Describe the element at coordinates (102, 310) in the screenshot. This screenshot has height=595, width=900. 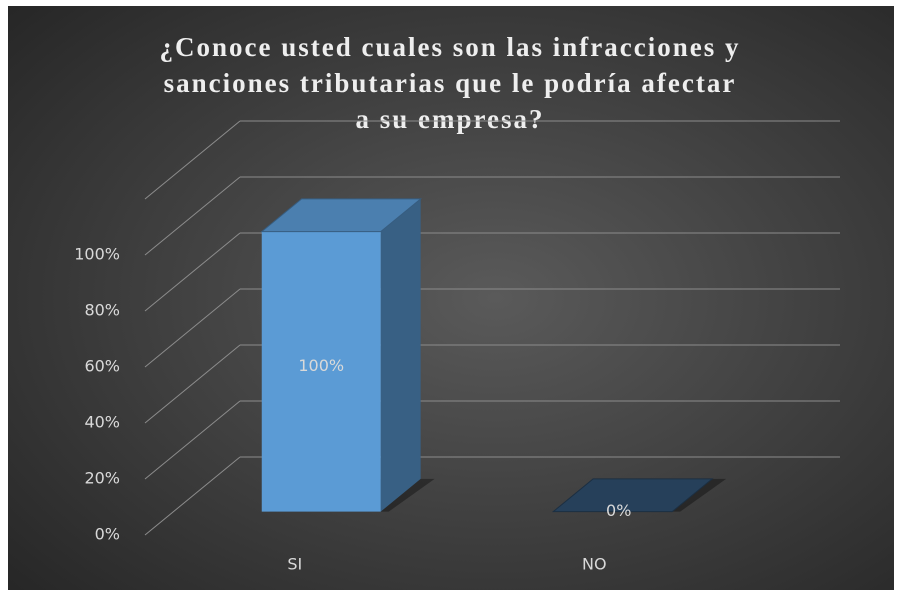
I see `y-tick-label: 80%` at that location.